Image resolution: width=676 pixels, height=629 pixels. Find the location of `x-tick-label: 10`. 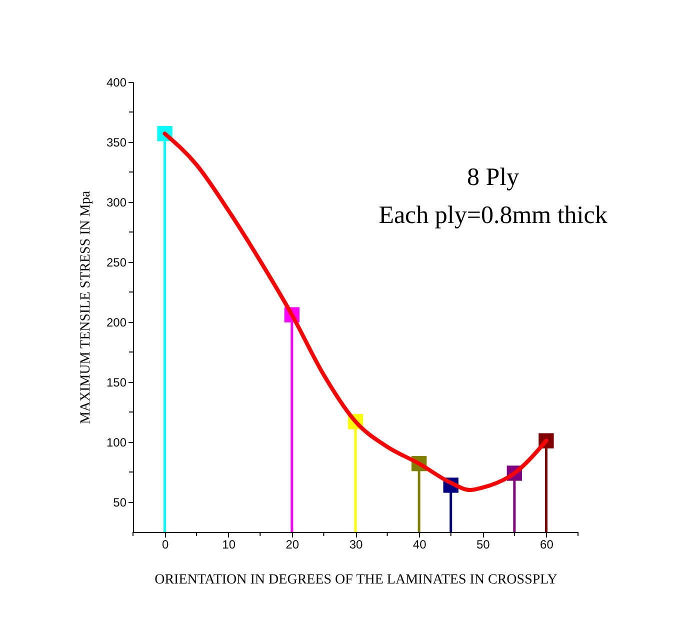

x-tick-label: 10 is located at coordinates (229, 545).